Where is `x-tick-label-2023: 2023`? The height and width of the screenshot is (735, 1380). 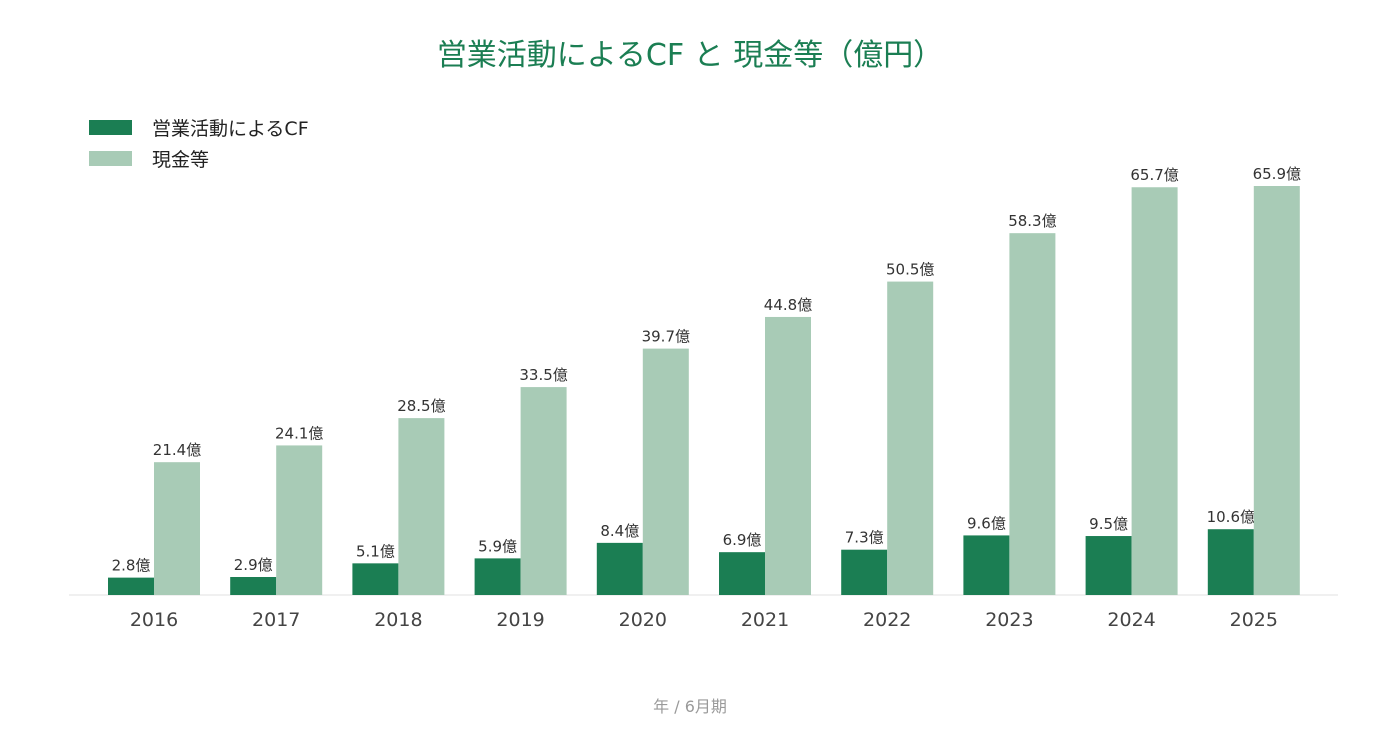 x-tick-label-2023: 2023 is located at coordinates (1009, 620).